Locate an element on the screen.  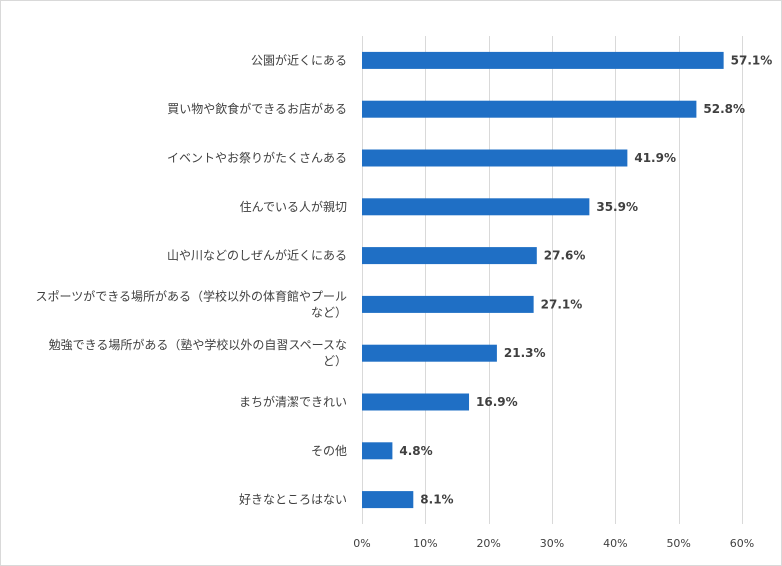
x-tick-label: 40% is located at coordinates (615, 543).